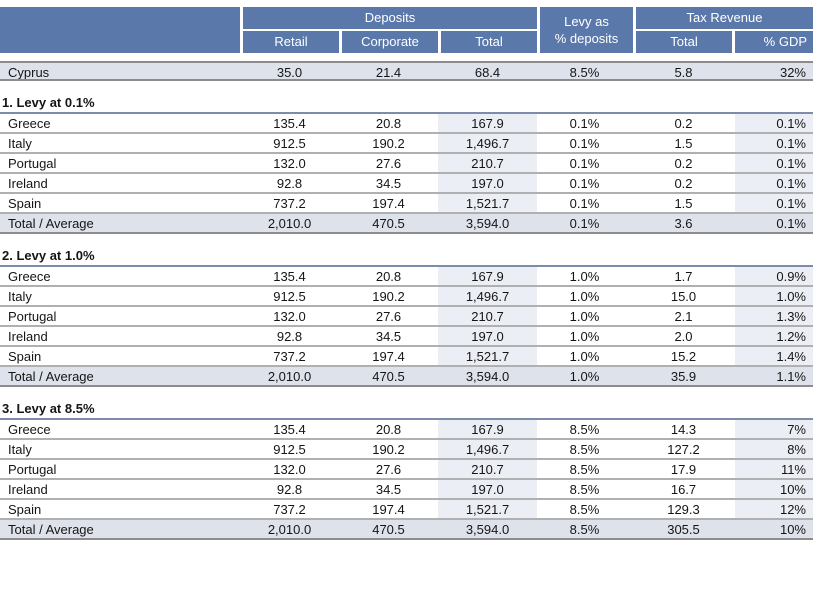 Image resolution: width=821 pixels, height=597 pixels. Describe the element at coordinates (406, 277) in the screenshot. I see `country-row: Greece 135.4 20.8 167.9 1.0% 1.7 0.9%` at that location.